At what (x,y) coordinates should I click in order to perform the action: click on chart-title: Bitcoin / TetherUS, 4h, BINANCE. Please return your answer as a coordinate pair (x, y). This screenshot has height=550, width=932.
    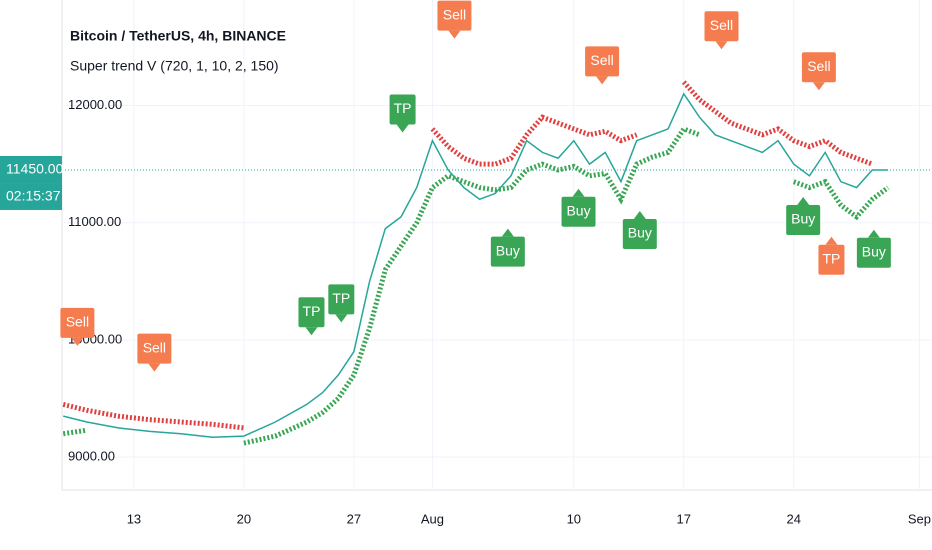
    Looking at the image, I should click on (178, 36).